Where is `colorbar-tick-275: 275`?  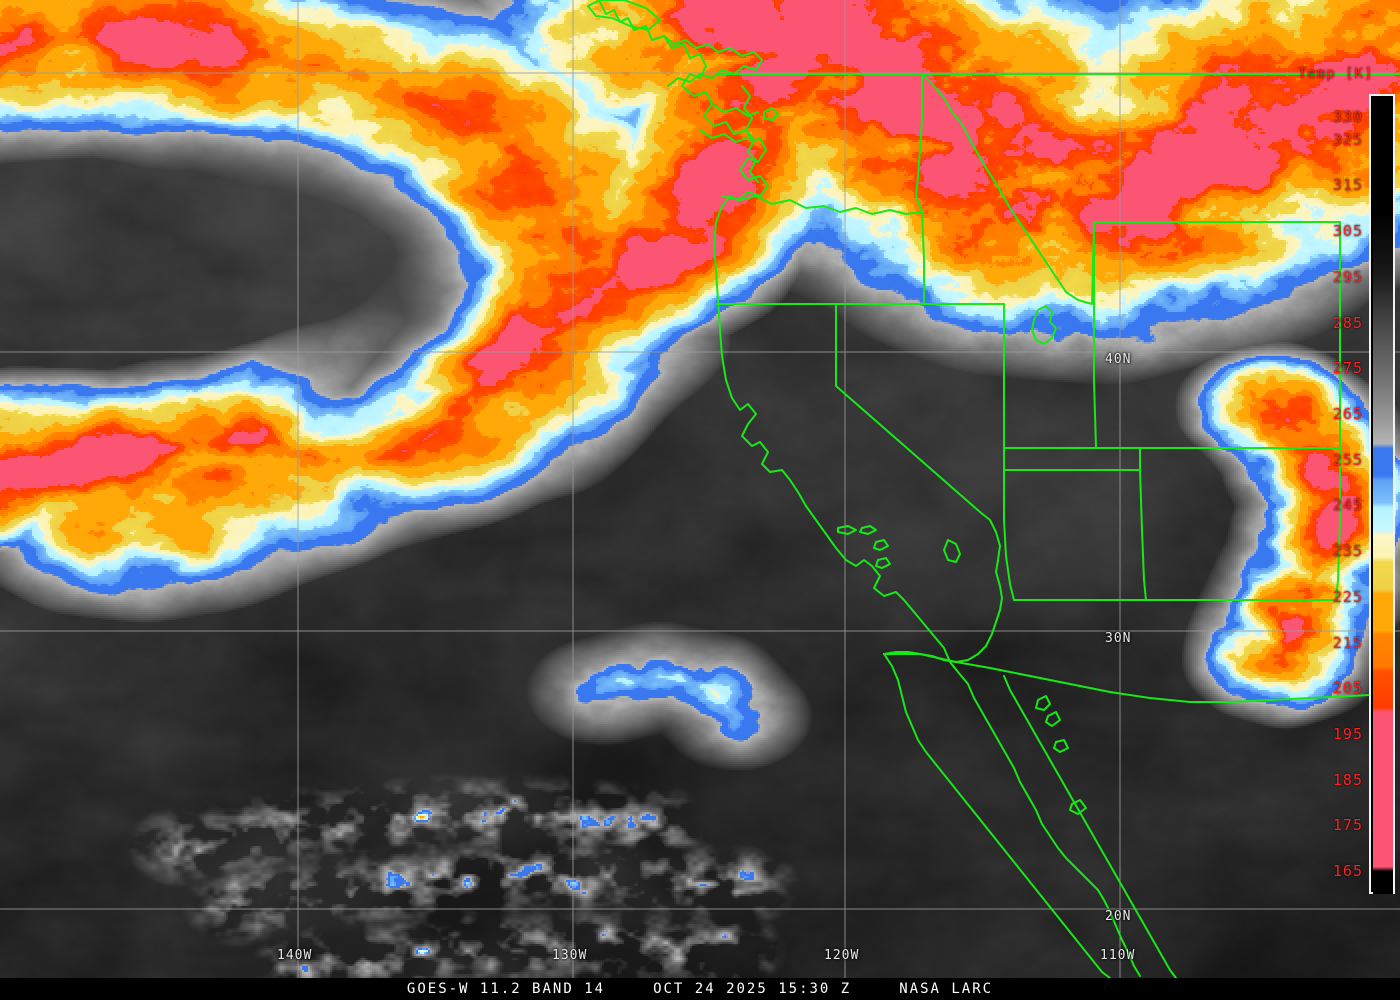 colorbar-tick-275: 275 is located at coordinates (1347, 368).